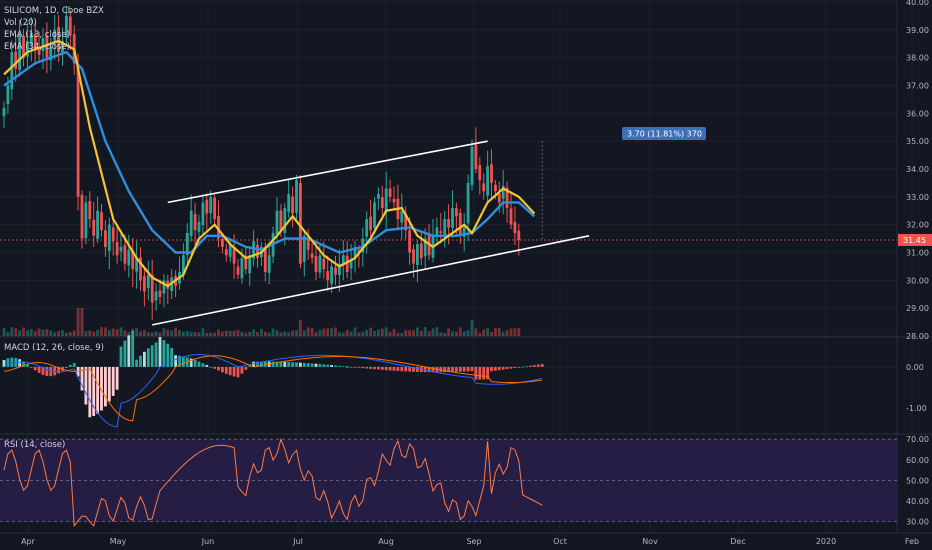 This screenshot has width=932, height=550. Describe the element at coordinates (915, 367) in the screenshot. I see `macd-tick-label: 0.00` at that location.